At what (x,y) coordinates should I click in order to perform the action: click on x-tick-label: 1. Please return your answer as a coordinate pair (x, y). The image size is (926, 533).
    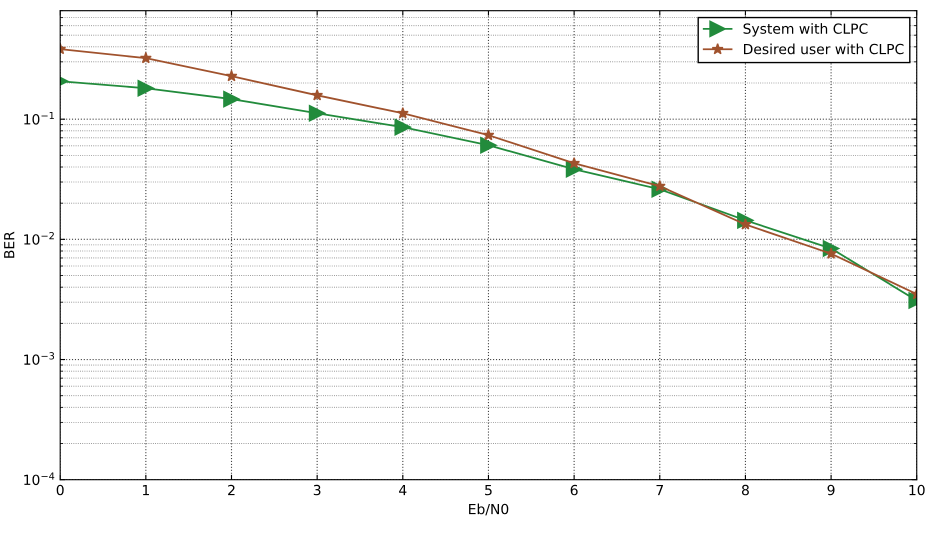
    Looking at the image, I should click on (145, 490).